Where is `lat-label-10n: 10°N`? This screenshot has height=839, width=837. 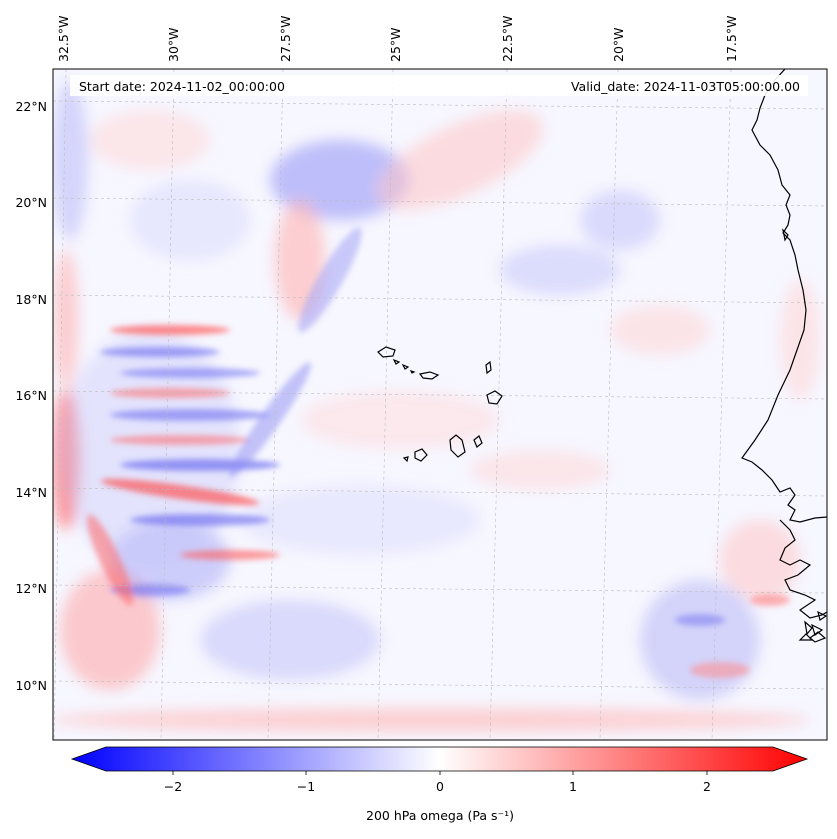 lat-label-10n: 10°N is located at coordinates (31, 685).